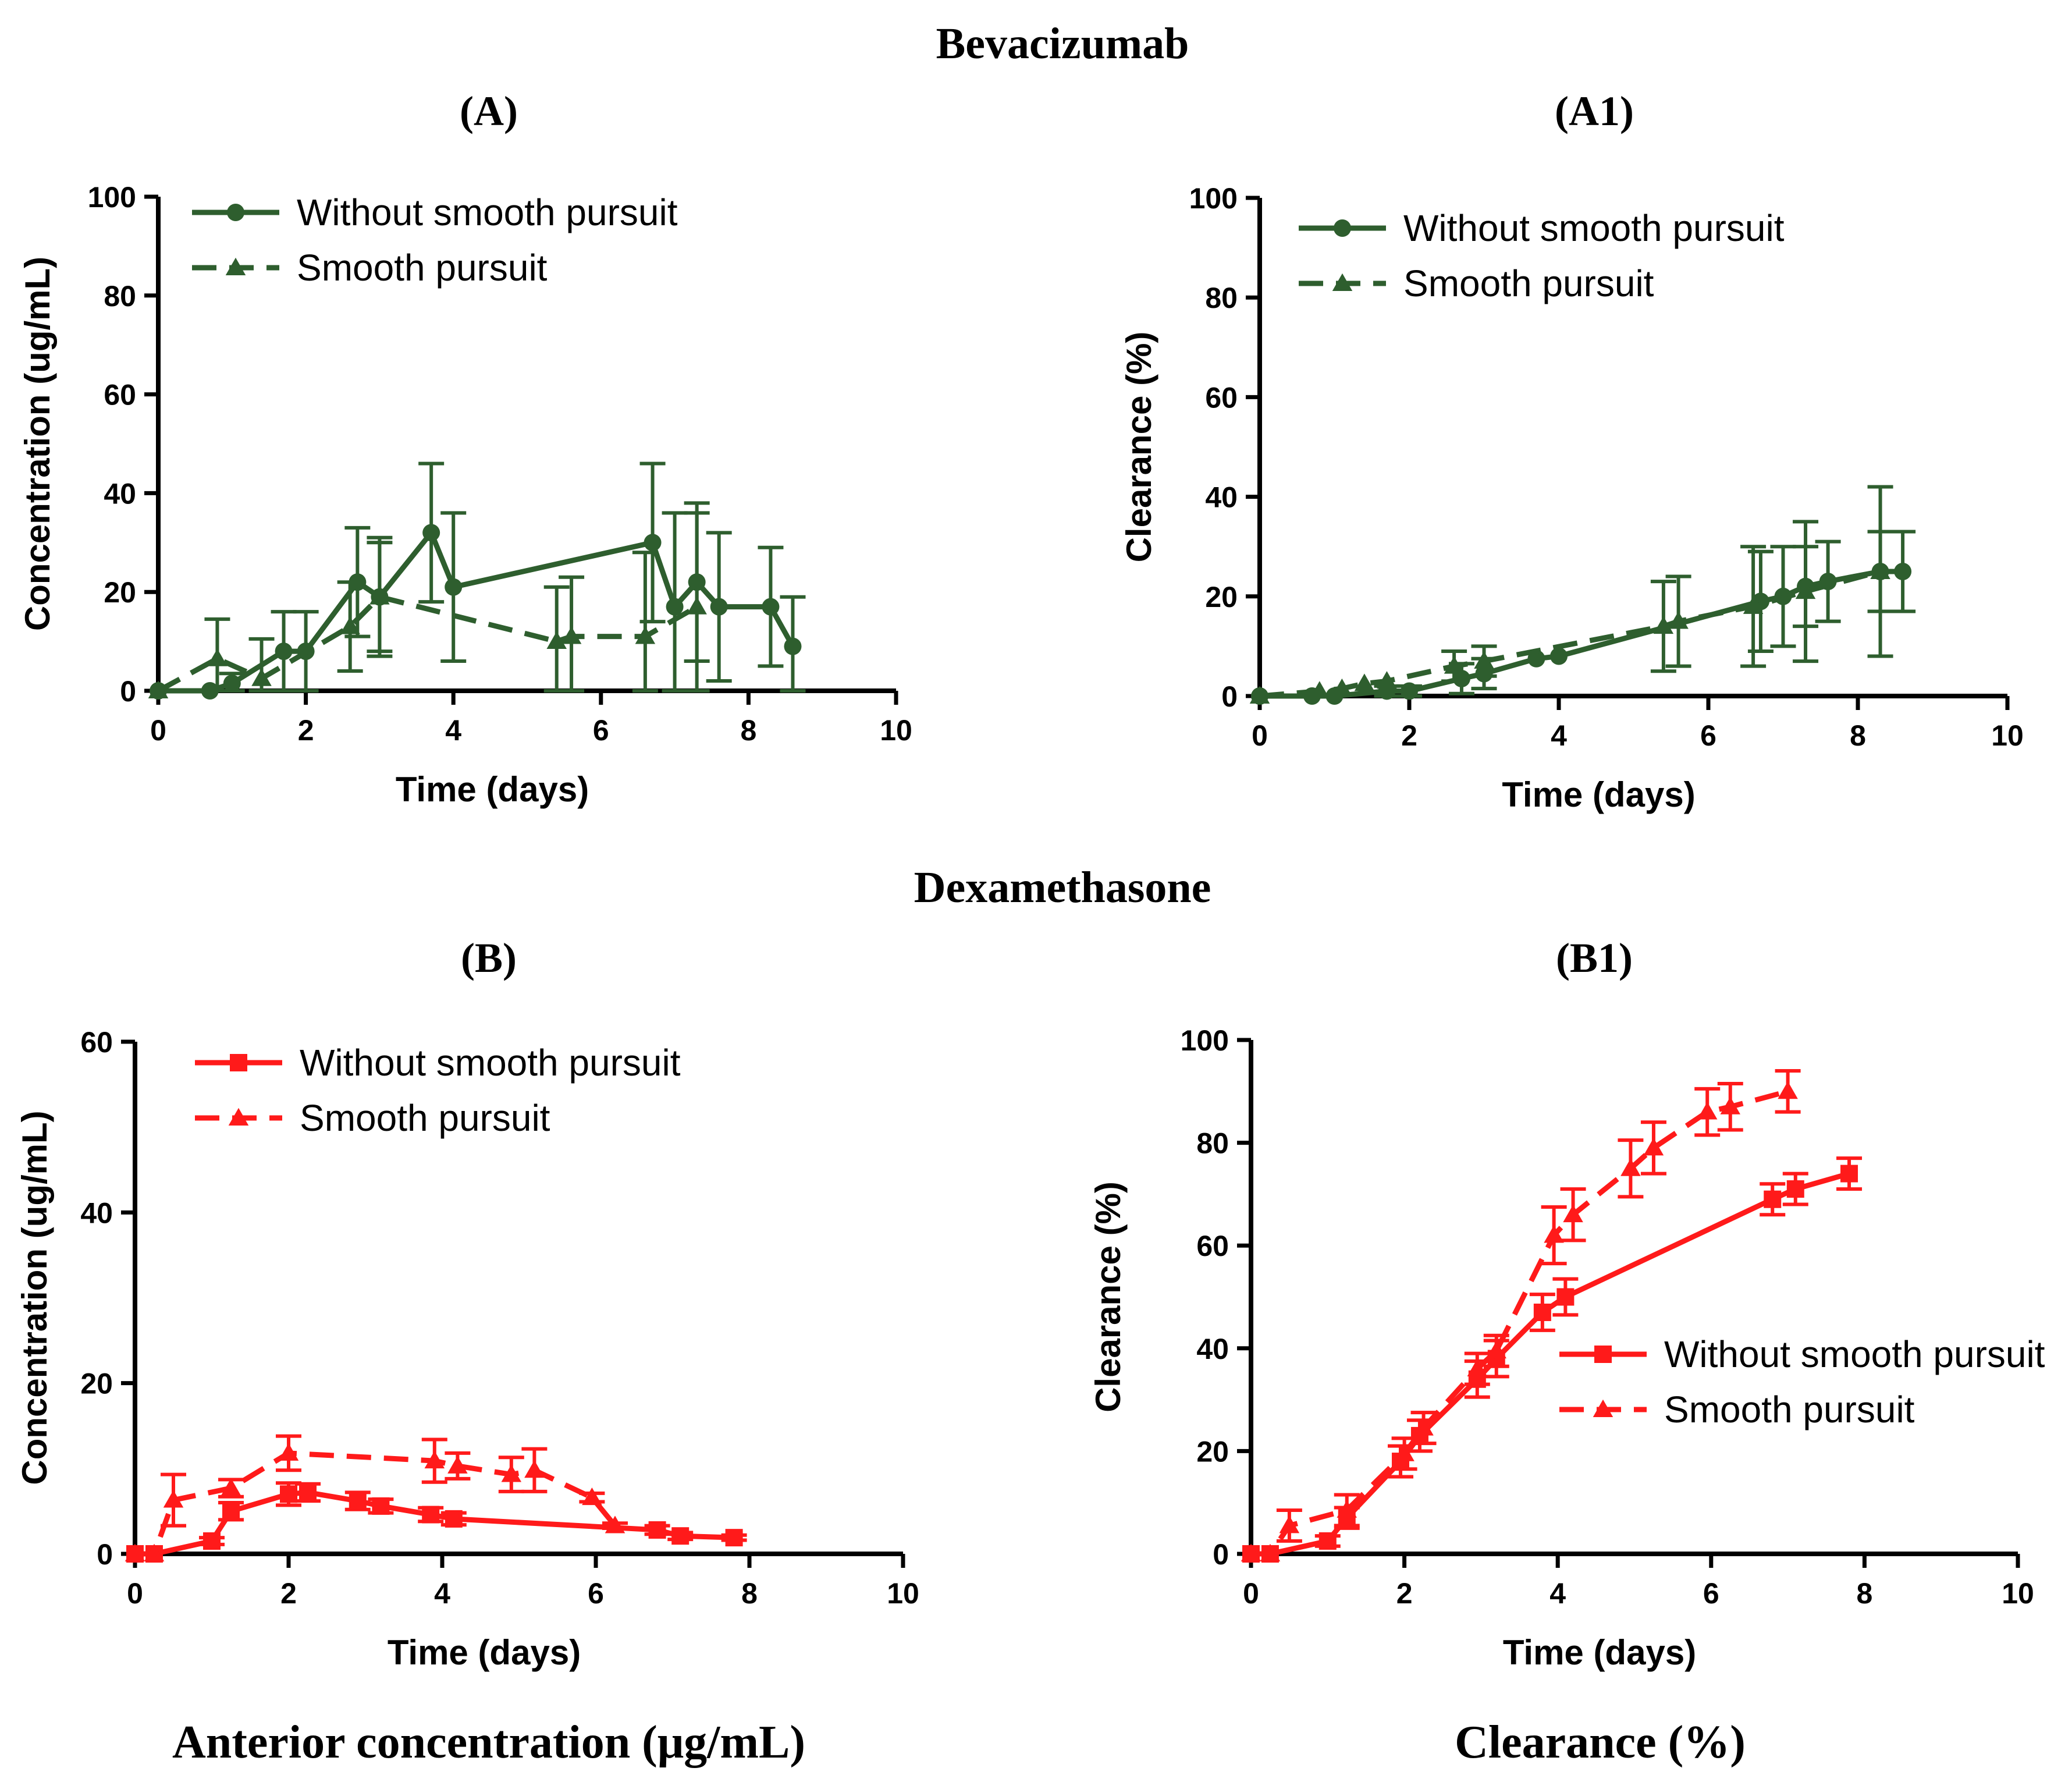 This screenshot has height=1782, width=2072. I want to click on footer-clearance: Clearance (%), so click(1600, 1742).